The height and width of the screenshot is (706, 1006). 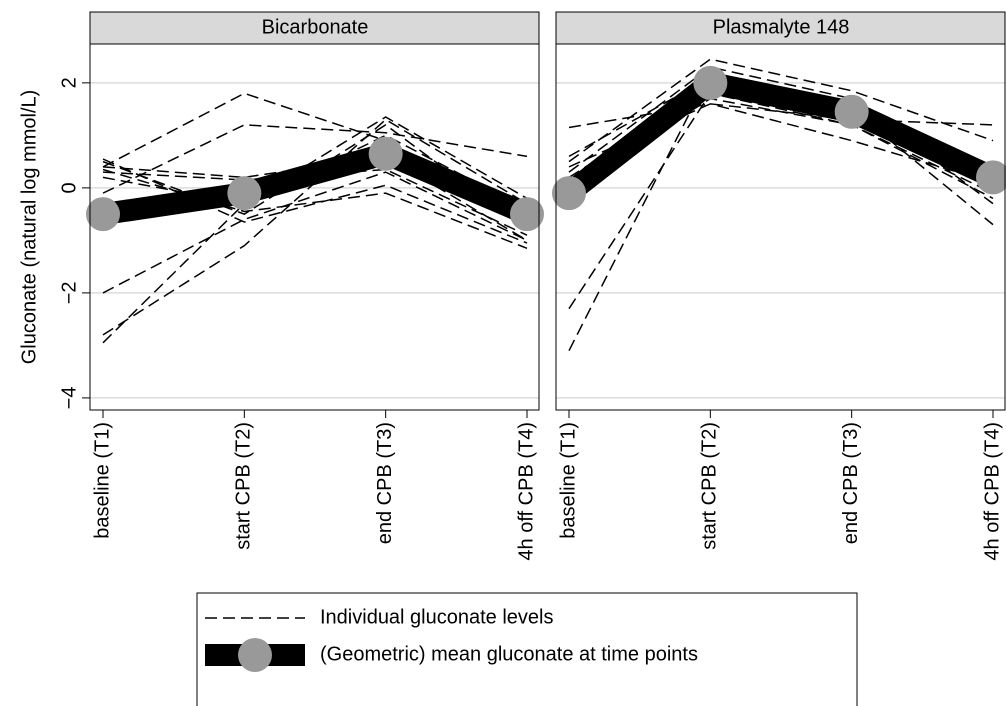 I want to click on legend-label: Individual gluconate levels, so click(x=437, y=617).